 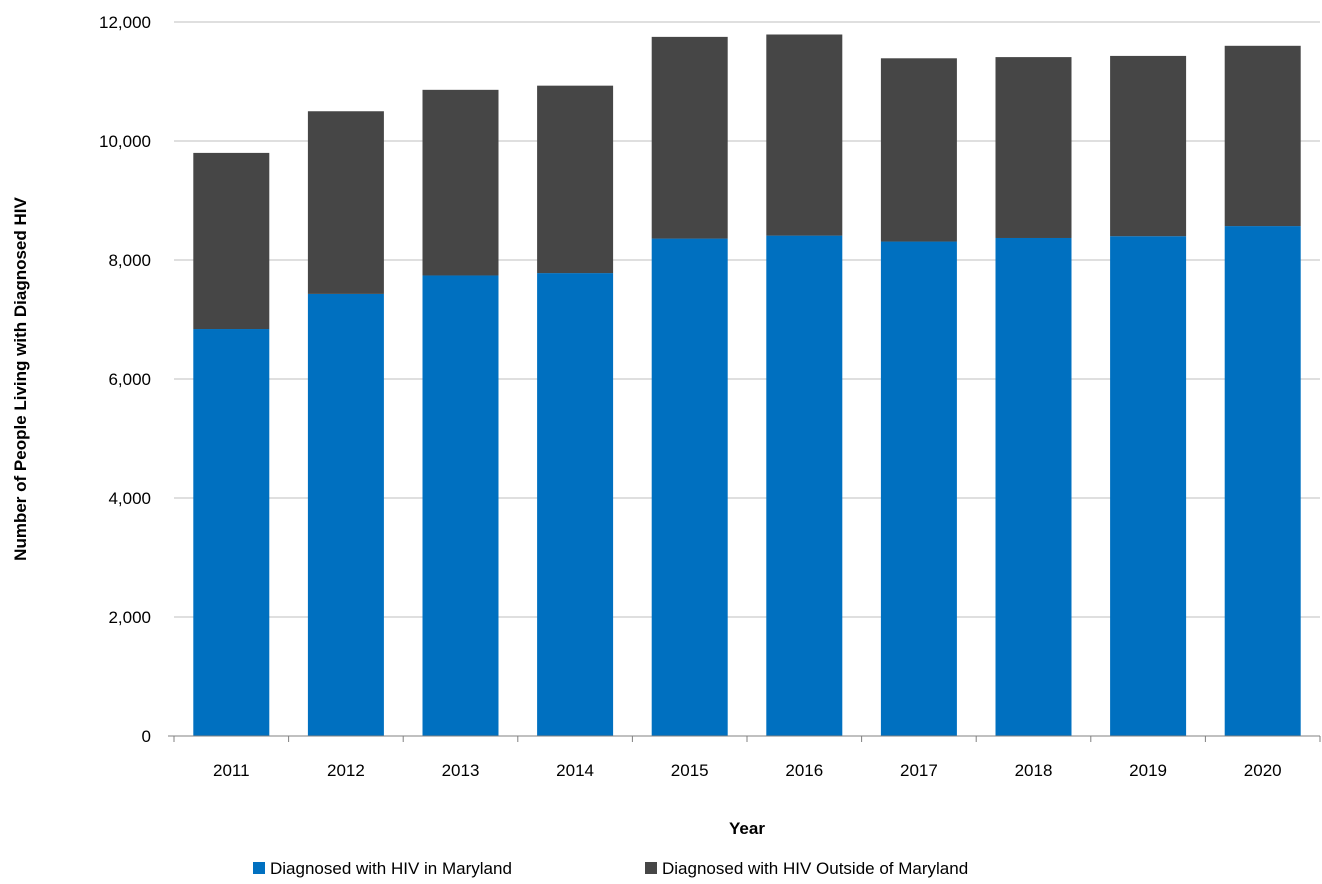 What do you see at coordinates (125, 141) in the screenshot?
I see `y-tick-label: 10,000` at bounding box center [125, 141].